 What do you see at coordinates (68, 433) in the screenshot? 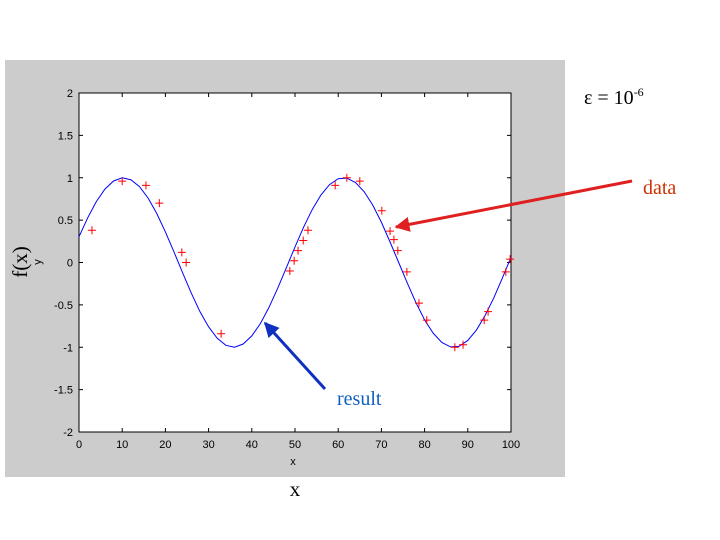
I see `y-tick-label: -2` at bounding box center [68, 433].